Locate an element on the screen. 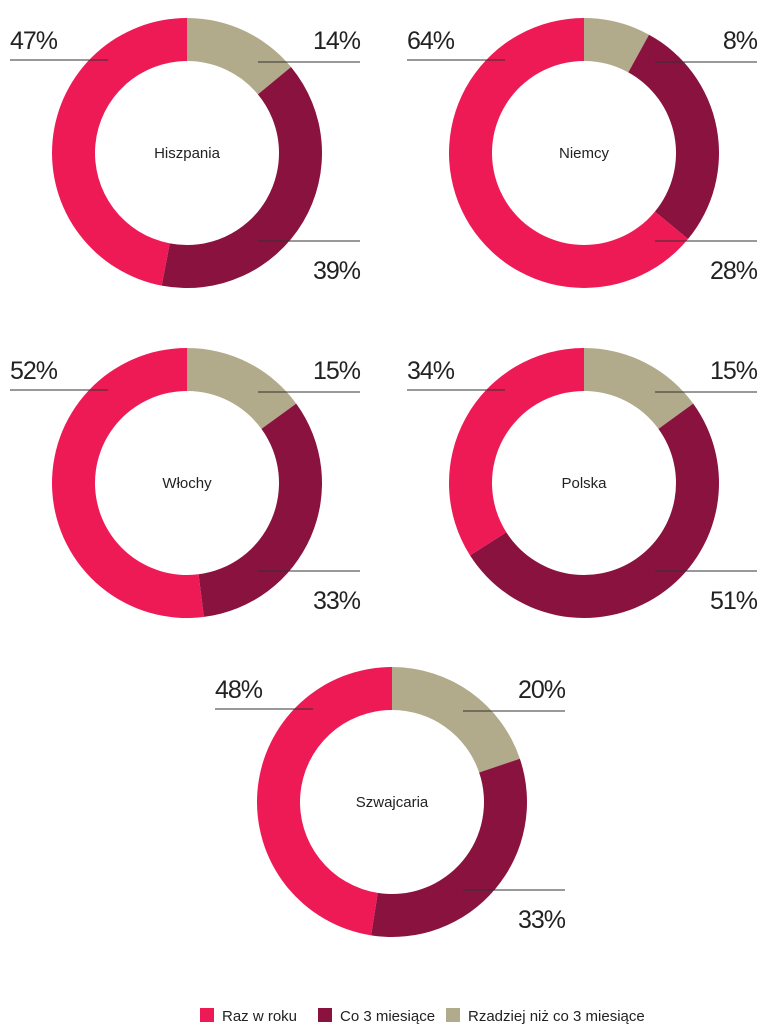 This screenshot has width=776, height=1029. data-label: 52% is located at coordinates (34, 371).